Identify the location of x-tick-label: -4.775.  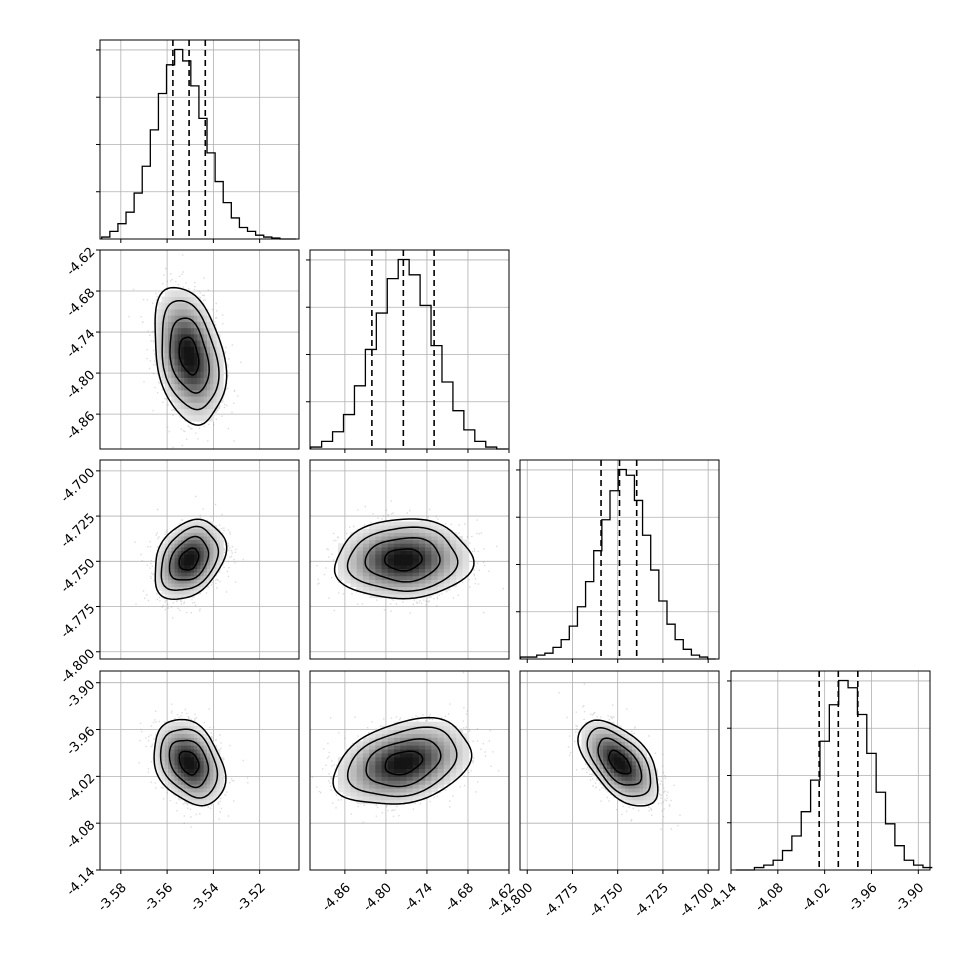
(561, 900).